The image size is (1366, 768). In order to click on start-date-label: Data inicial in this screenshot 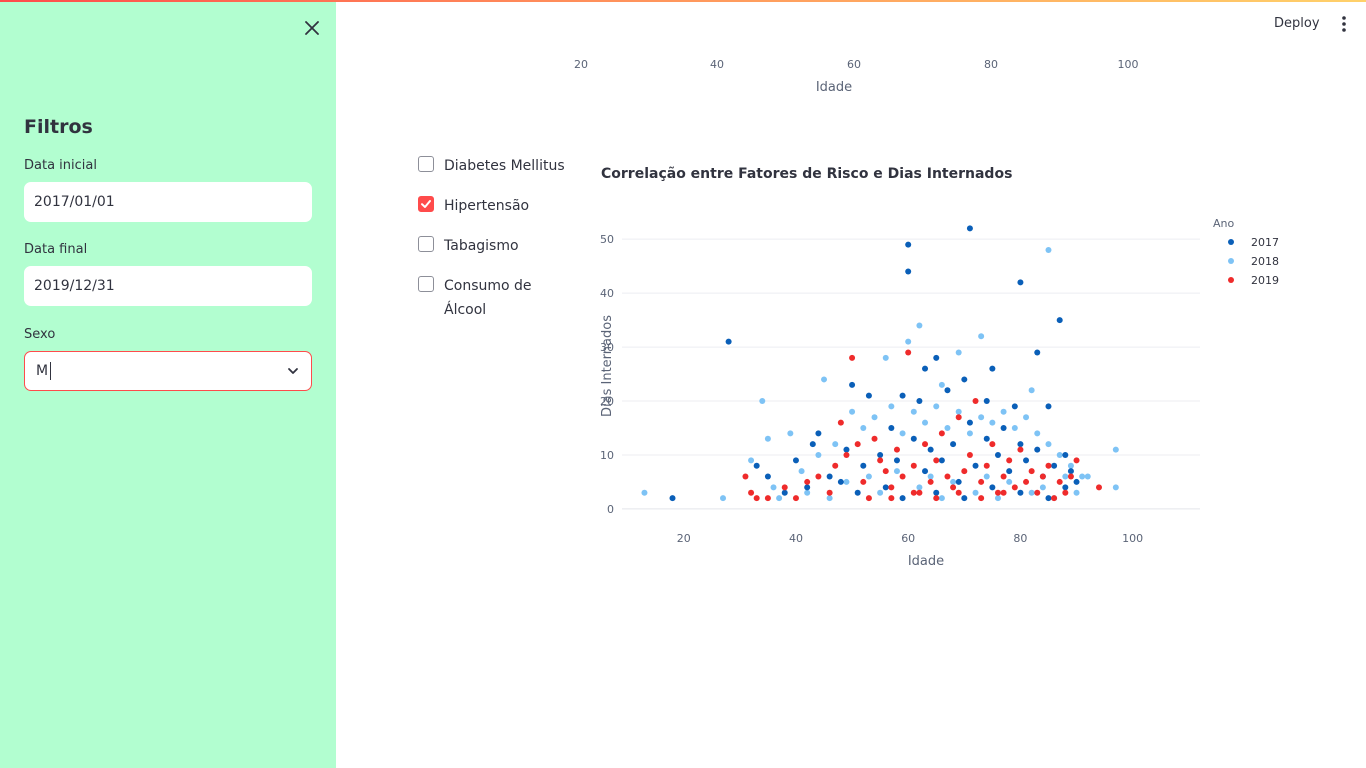, I will do `click(60, 165)`.